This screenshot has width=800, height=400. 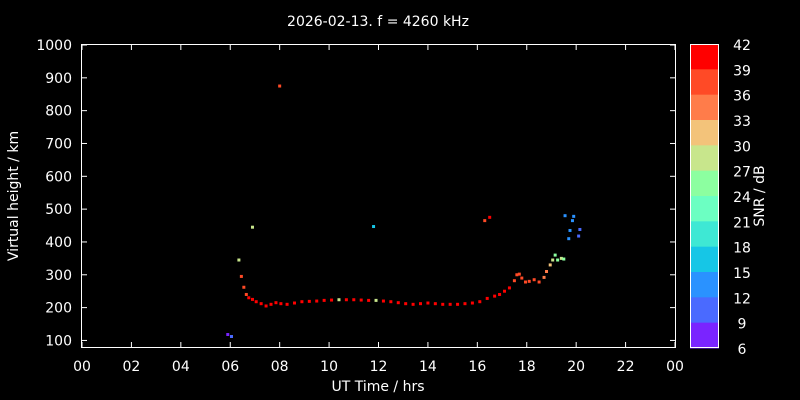 What do you see at coordinates (377, 387) in the screenshot?
I see `x-axis-label: UT Time / hrs` at bounding box center [377, 387].